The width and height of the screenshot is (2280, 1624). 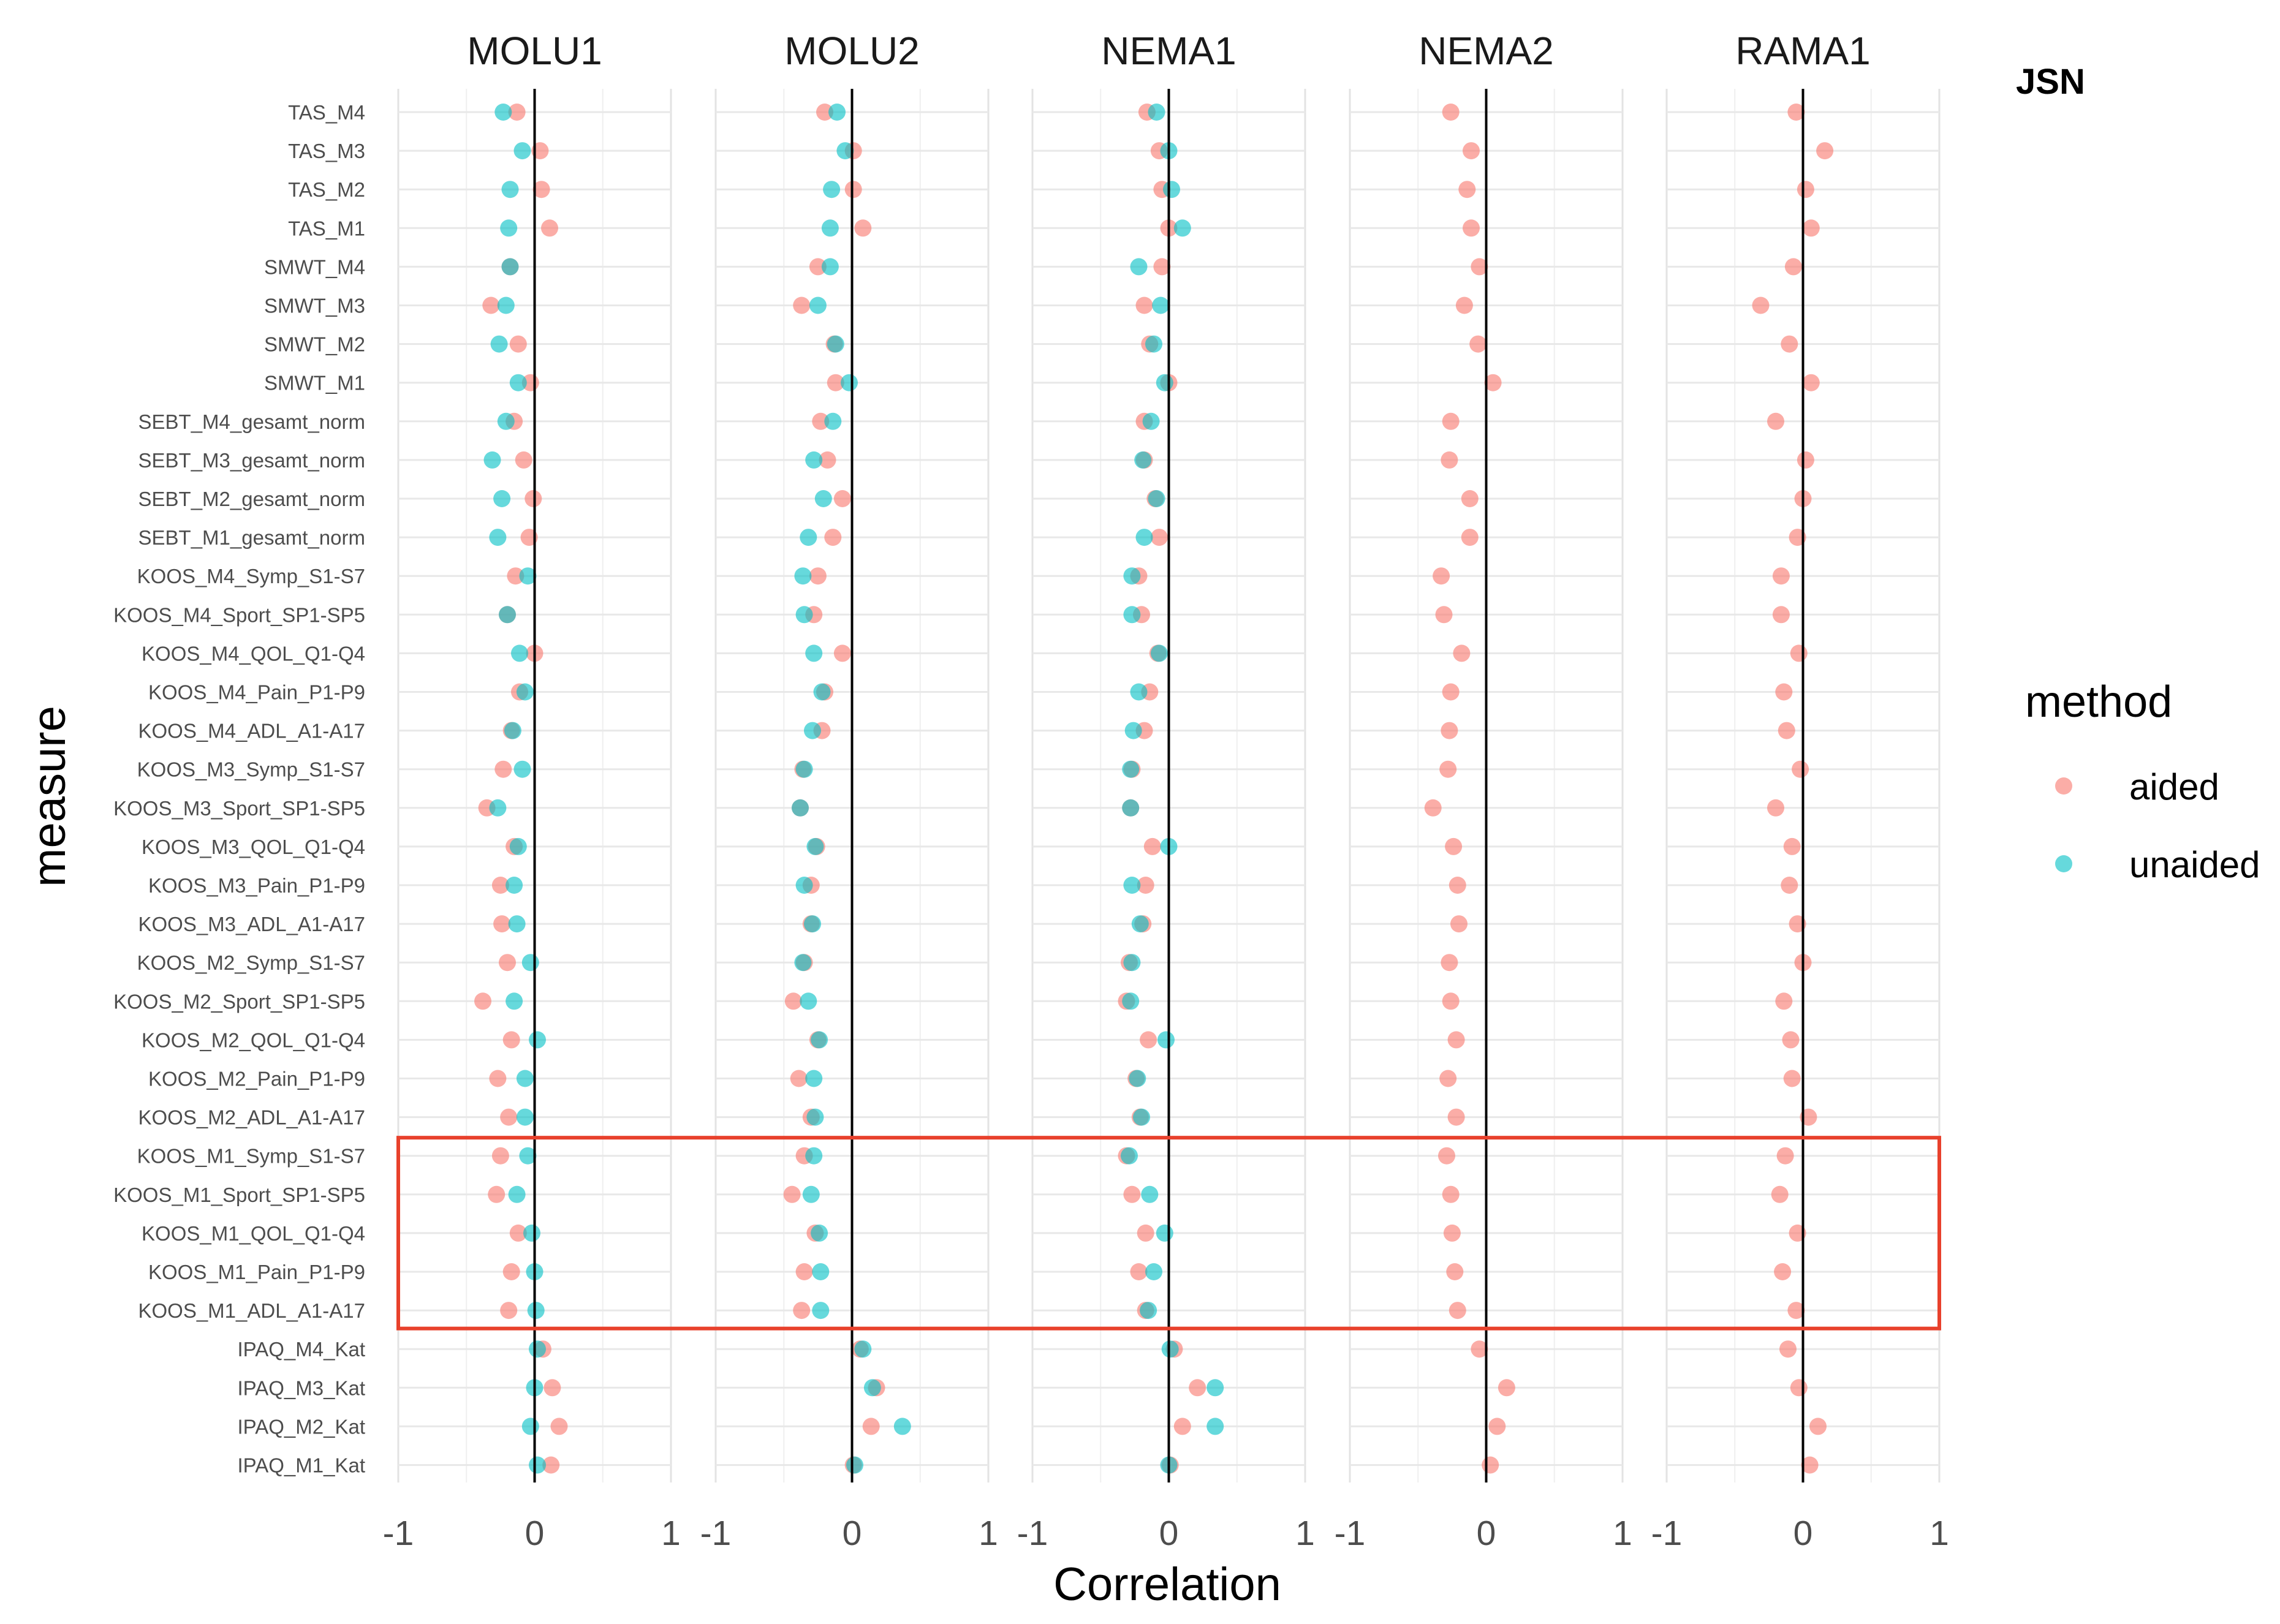 I want to click on y-tick-label: SEBT_M3_gesamt_norm, so click(x=252, y=460).